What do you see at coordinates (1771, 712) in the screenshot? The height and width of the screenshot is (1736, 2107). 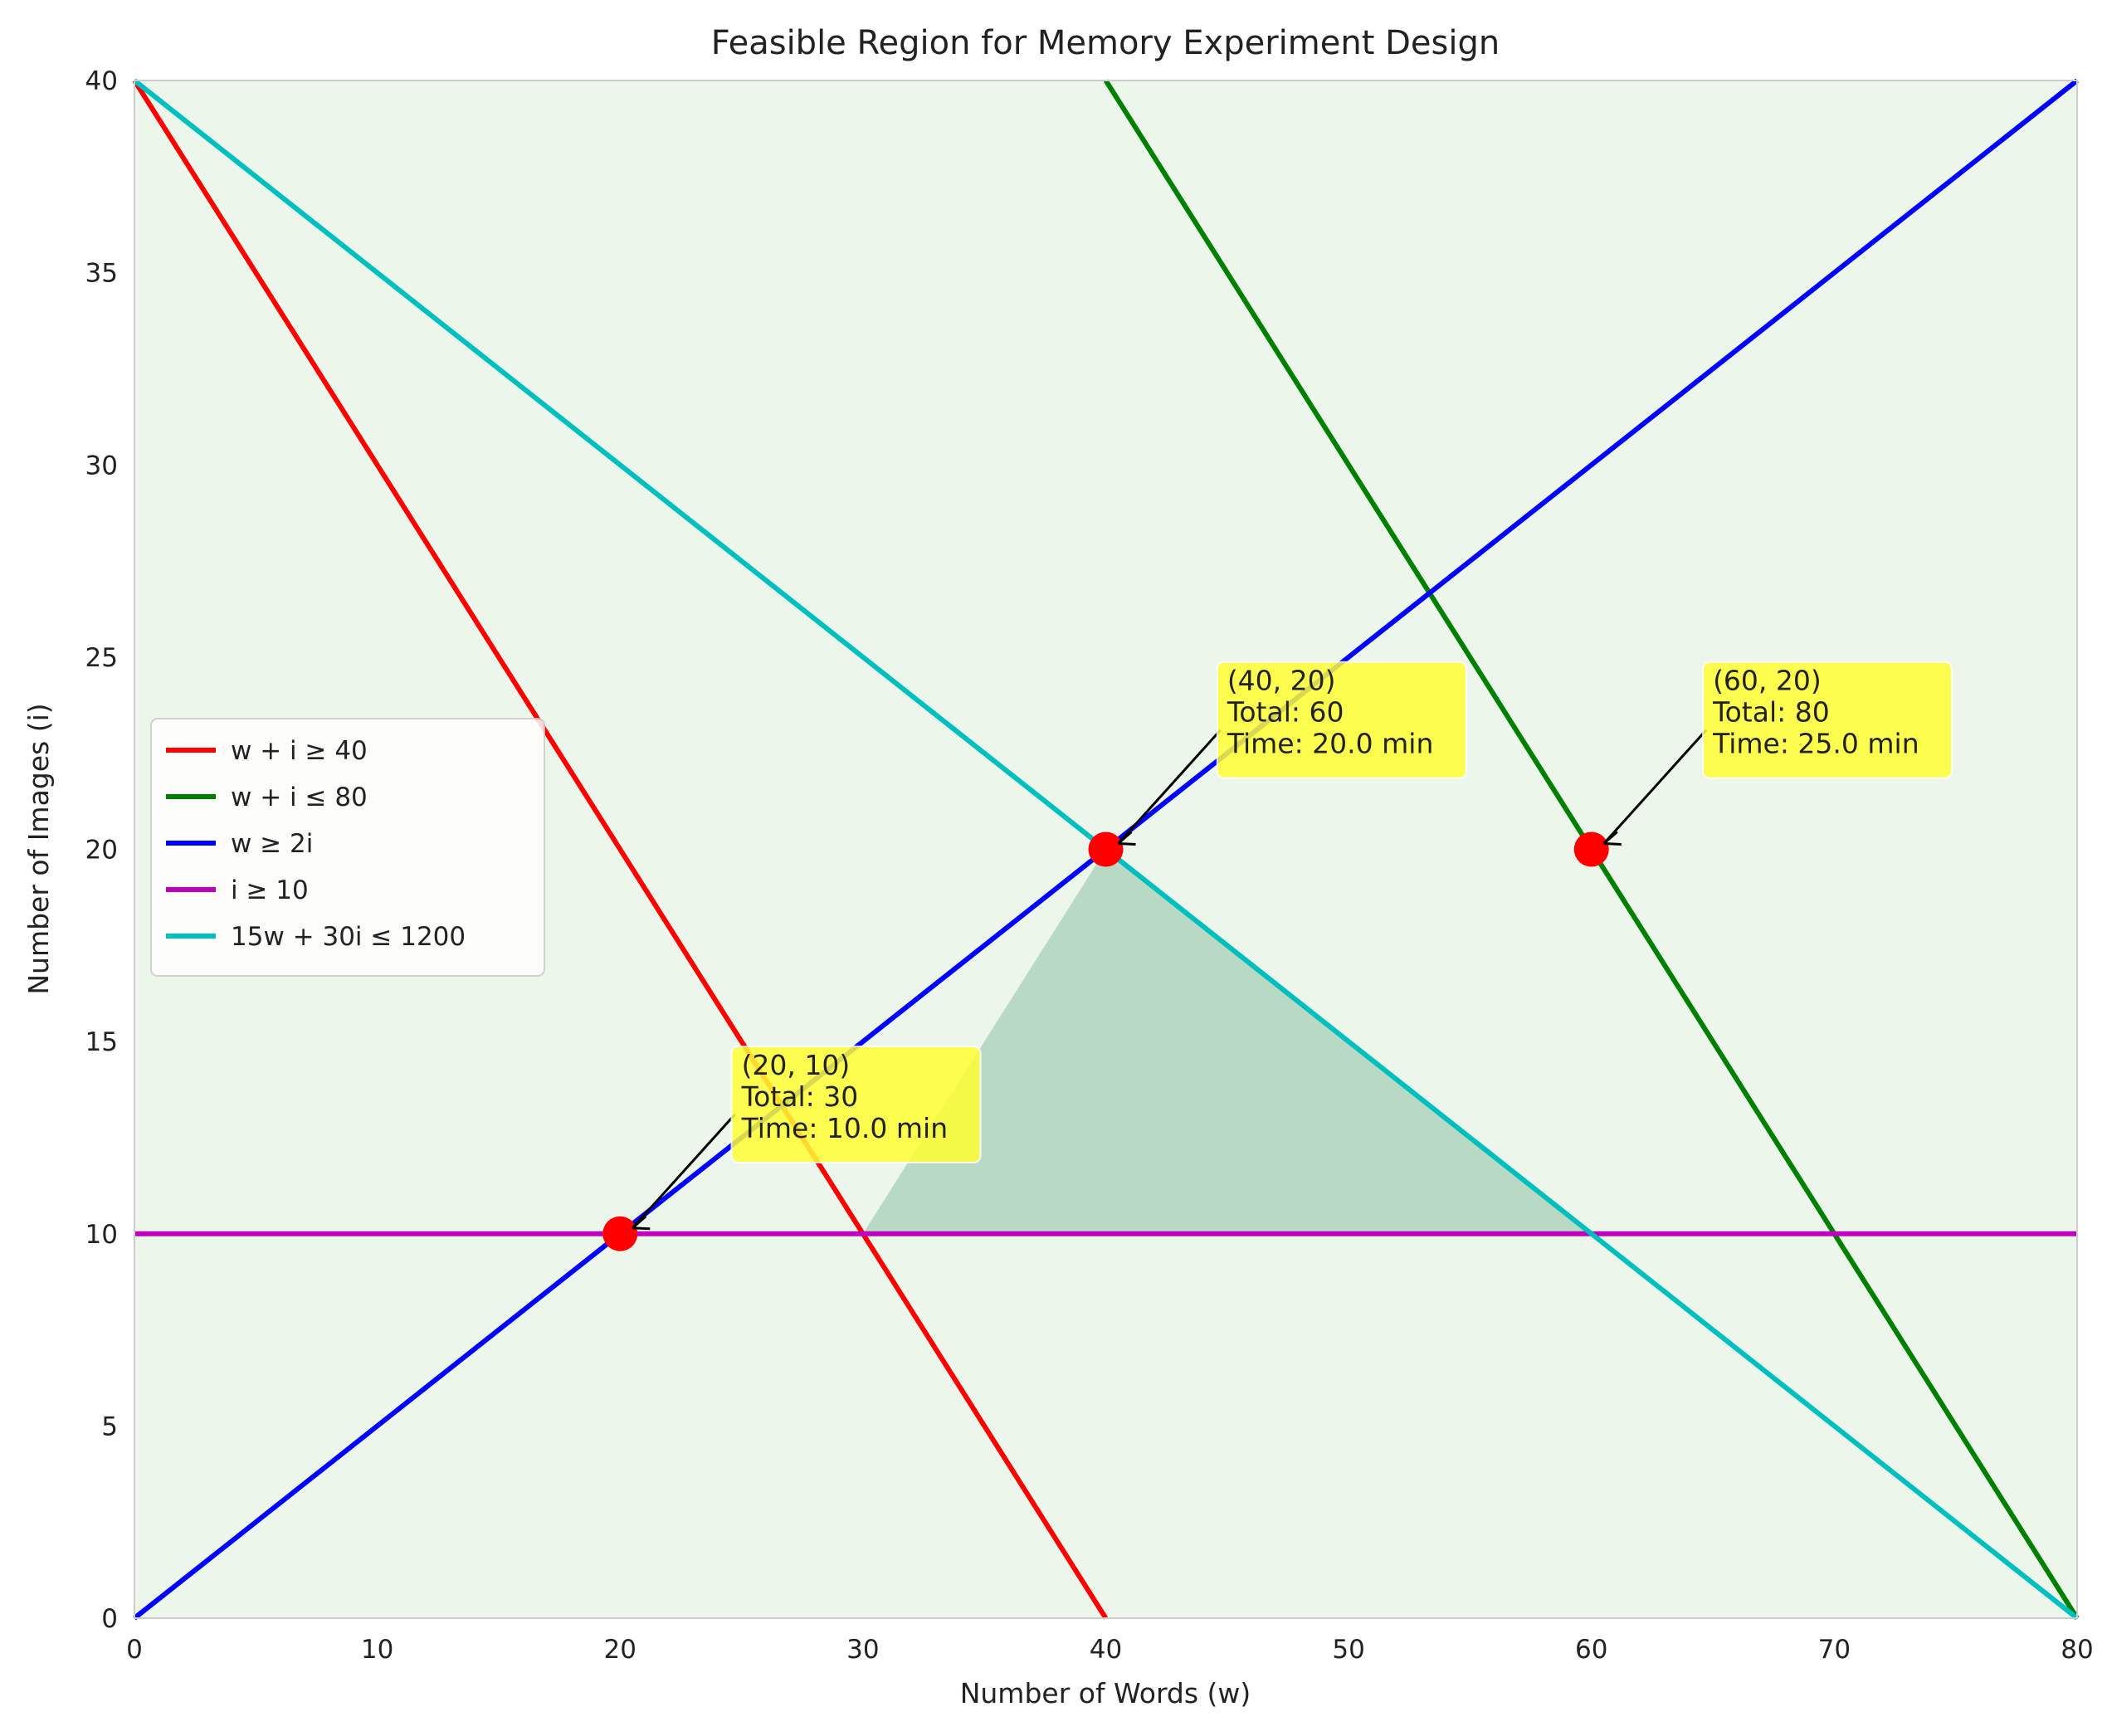 I see `annotation-label: Total: 80` at bounding box center [1771, 712].